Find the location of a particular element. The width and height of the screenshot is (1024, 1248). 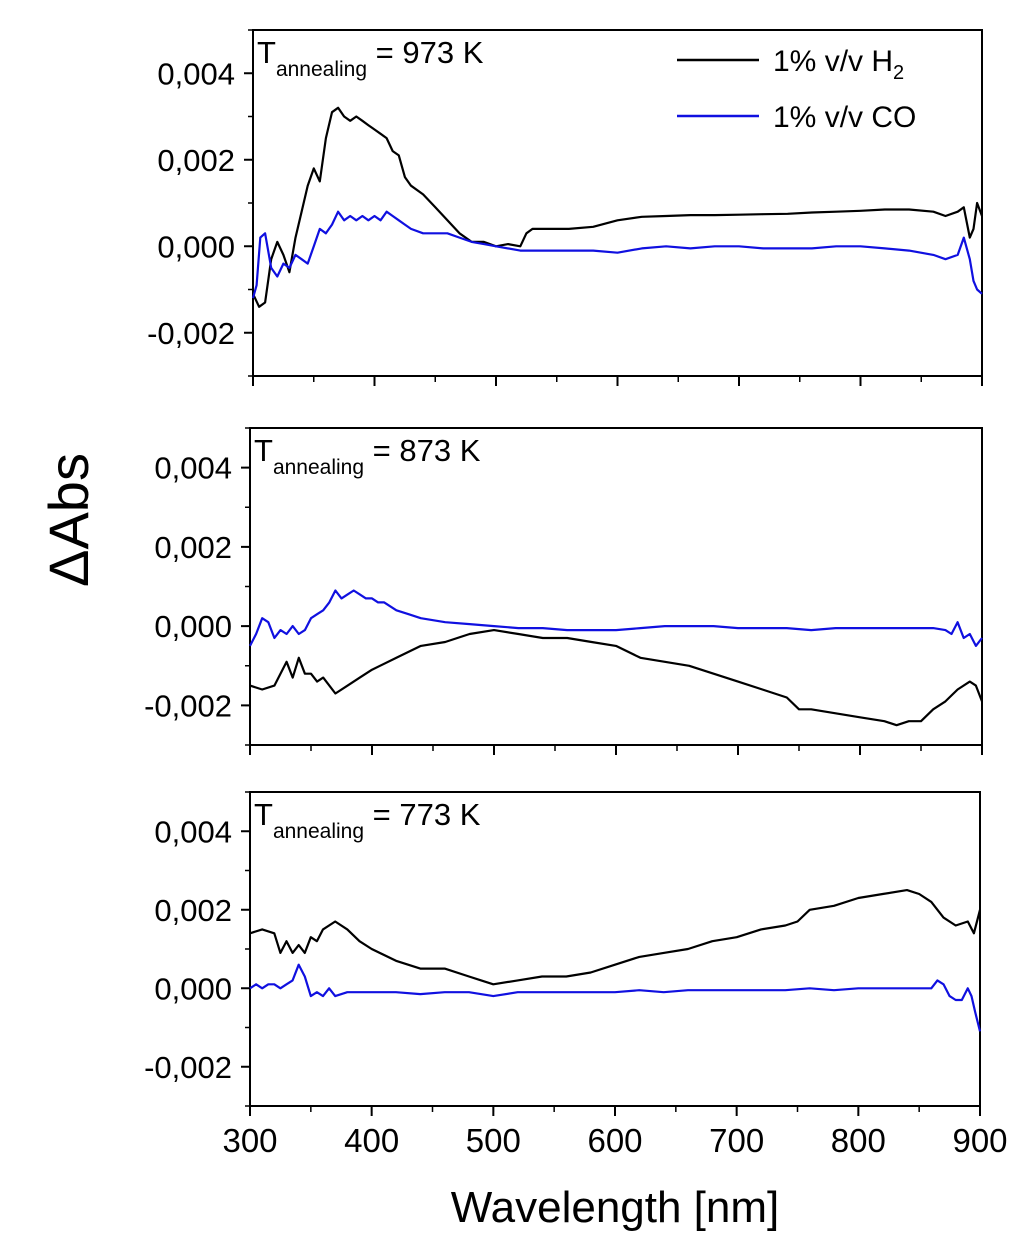

x-tick-label: 900 is located at coordinates (979, 1140).